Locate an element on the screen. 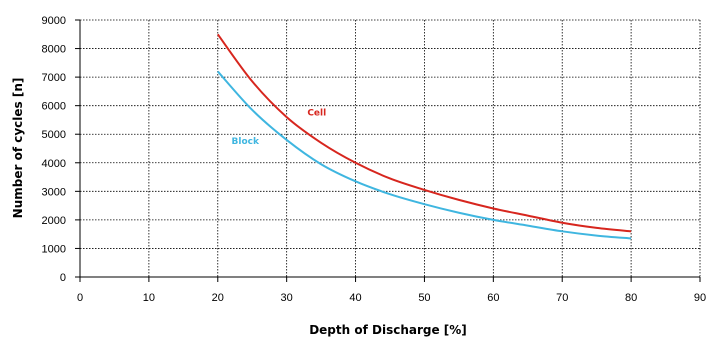 Image resolution: width=722 pixels, height=341 pixels. series-annotations: Cell Block is located at coordinates (279, 128).